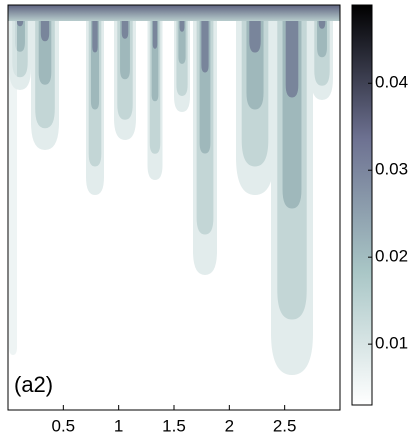 Image resolution: width=414 pixels, height=444 pixels. I want to click on colorbar-tick-label: 0.01, so click(391, 343).